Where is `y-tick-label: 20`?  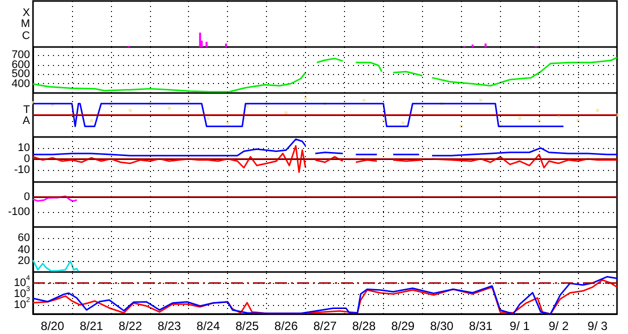
y-tick-label: 20 is located at coordinates (23, 260).